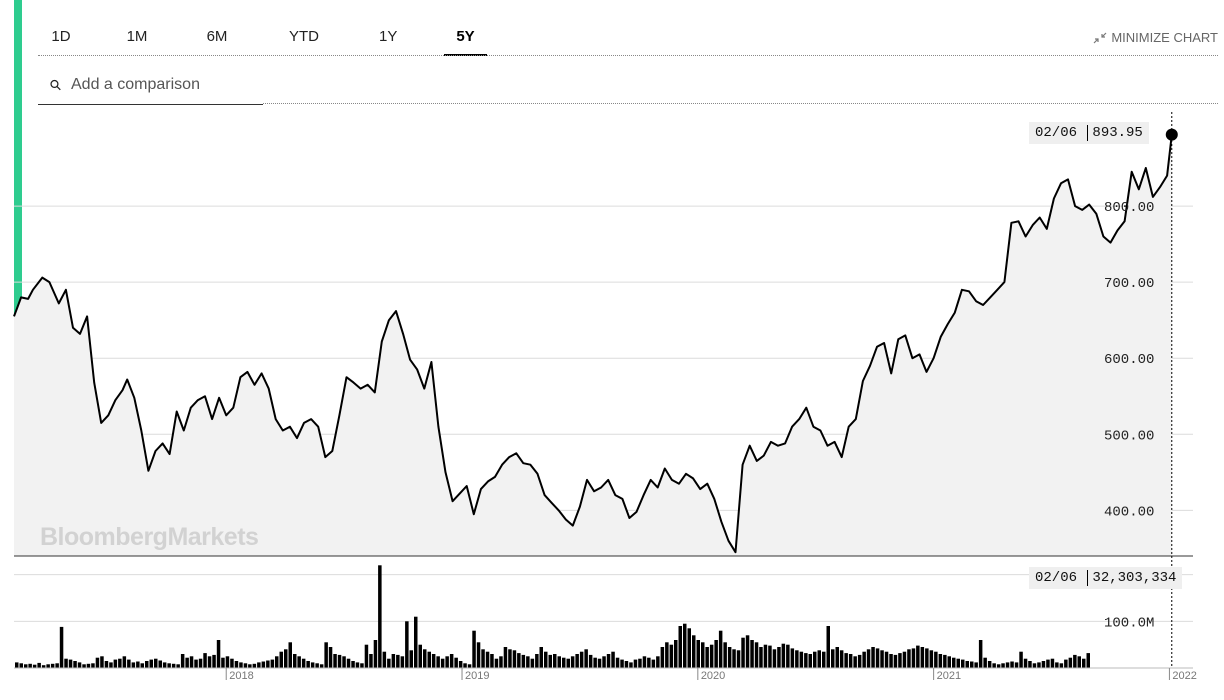 The height and width of the screenshot is (700, 1224). Describe the element at coordinates (1089, 133) in the screenshot. I see `crosshair-price-label: 02/06 893.95` at that location.